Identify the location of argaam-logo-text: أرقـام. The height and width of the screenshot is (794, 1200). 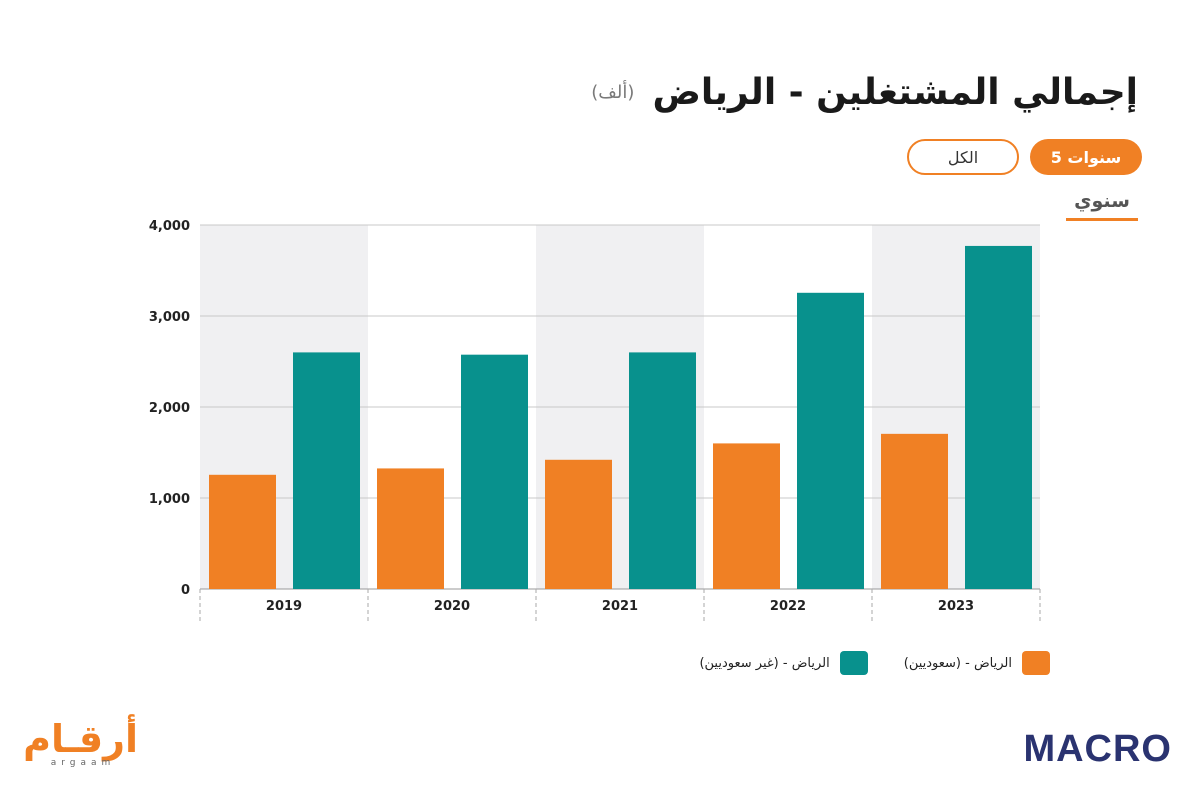
(80, 739).